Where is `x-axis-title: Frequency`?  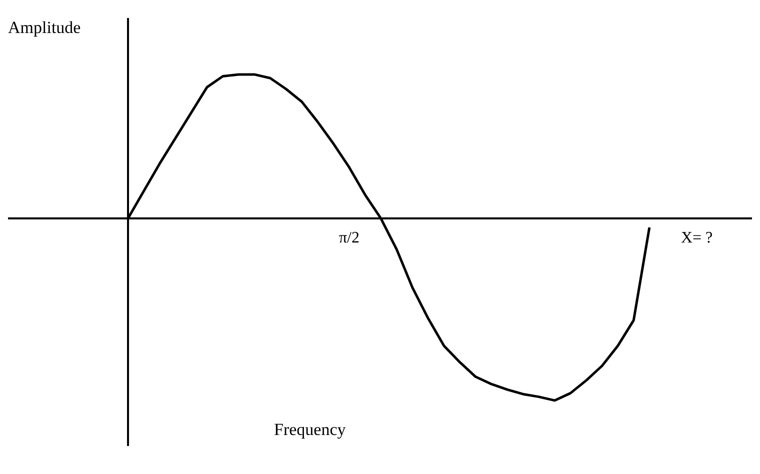 x-axis-title: Frequency is located at coordinates (310, 430).